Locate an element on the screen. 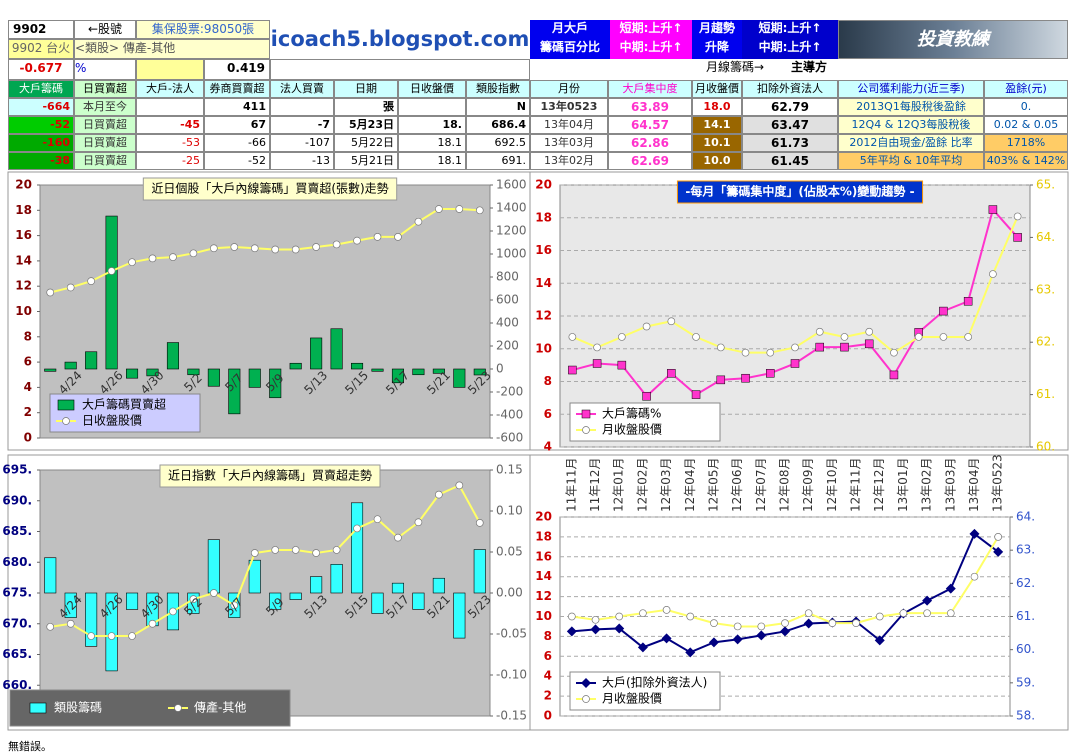  x-tick-label: 12年09月 is located at coordinates (808, 484).